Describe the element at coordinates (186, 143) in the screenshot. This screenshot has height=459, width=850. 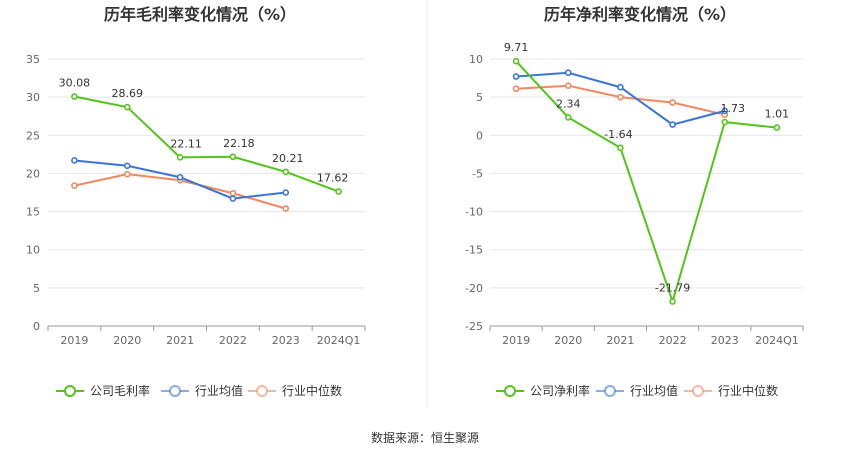
I see `gross-margin-data-label: 22.11` at that location.